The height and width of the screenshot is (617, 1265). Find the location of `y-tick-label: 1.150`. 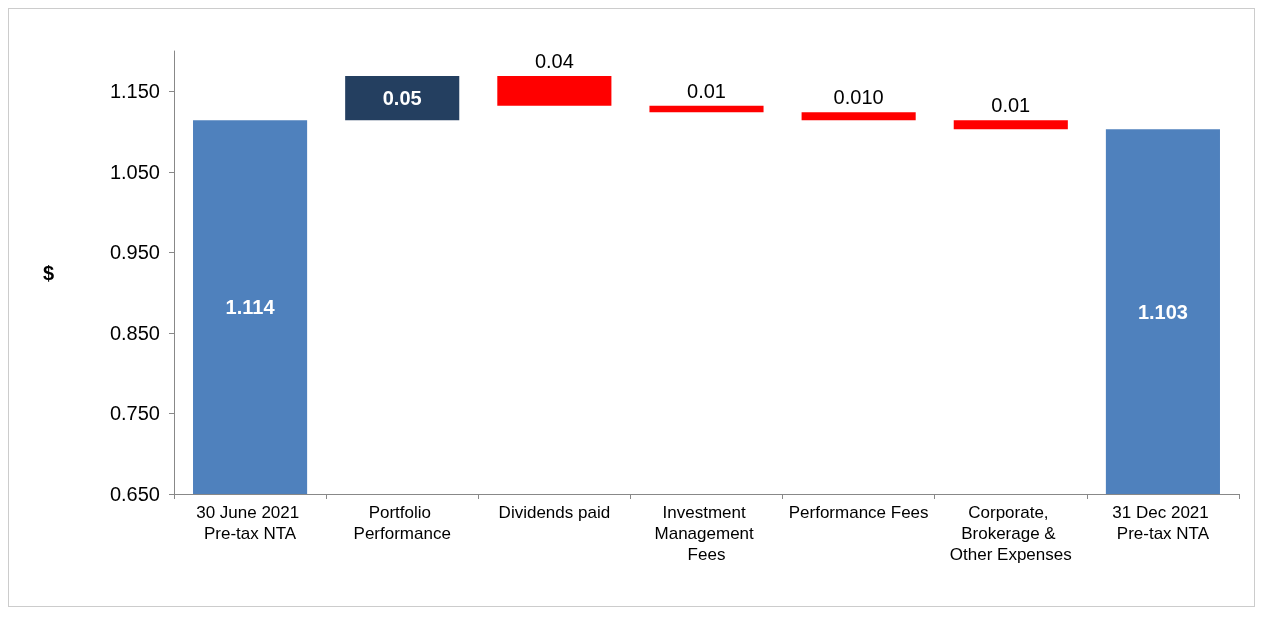

y-tick-label: 1.150 is located at coordinates (134, 91).